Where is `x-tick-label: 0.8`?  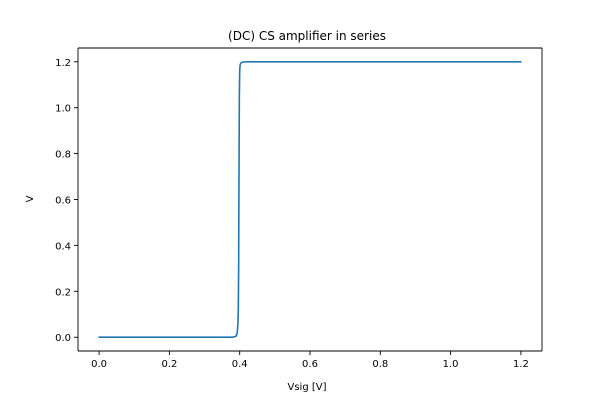 x-tick-label: 0.8 is located at coordinates (380, 364).